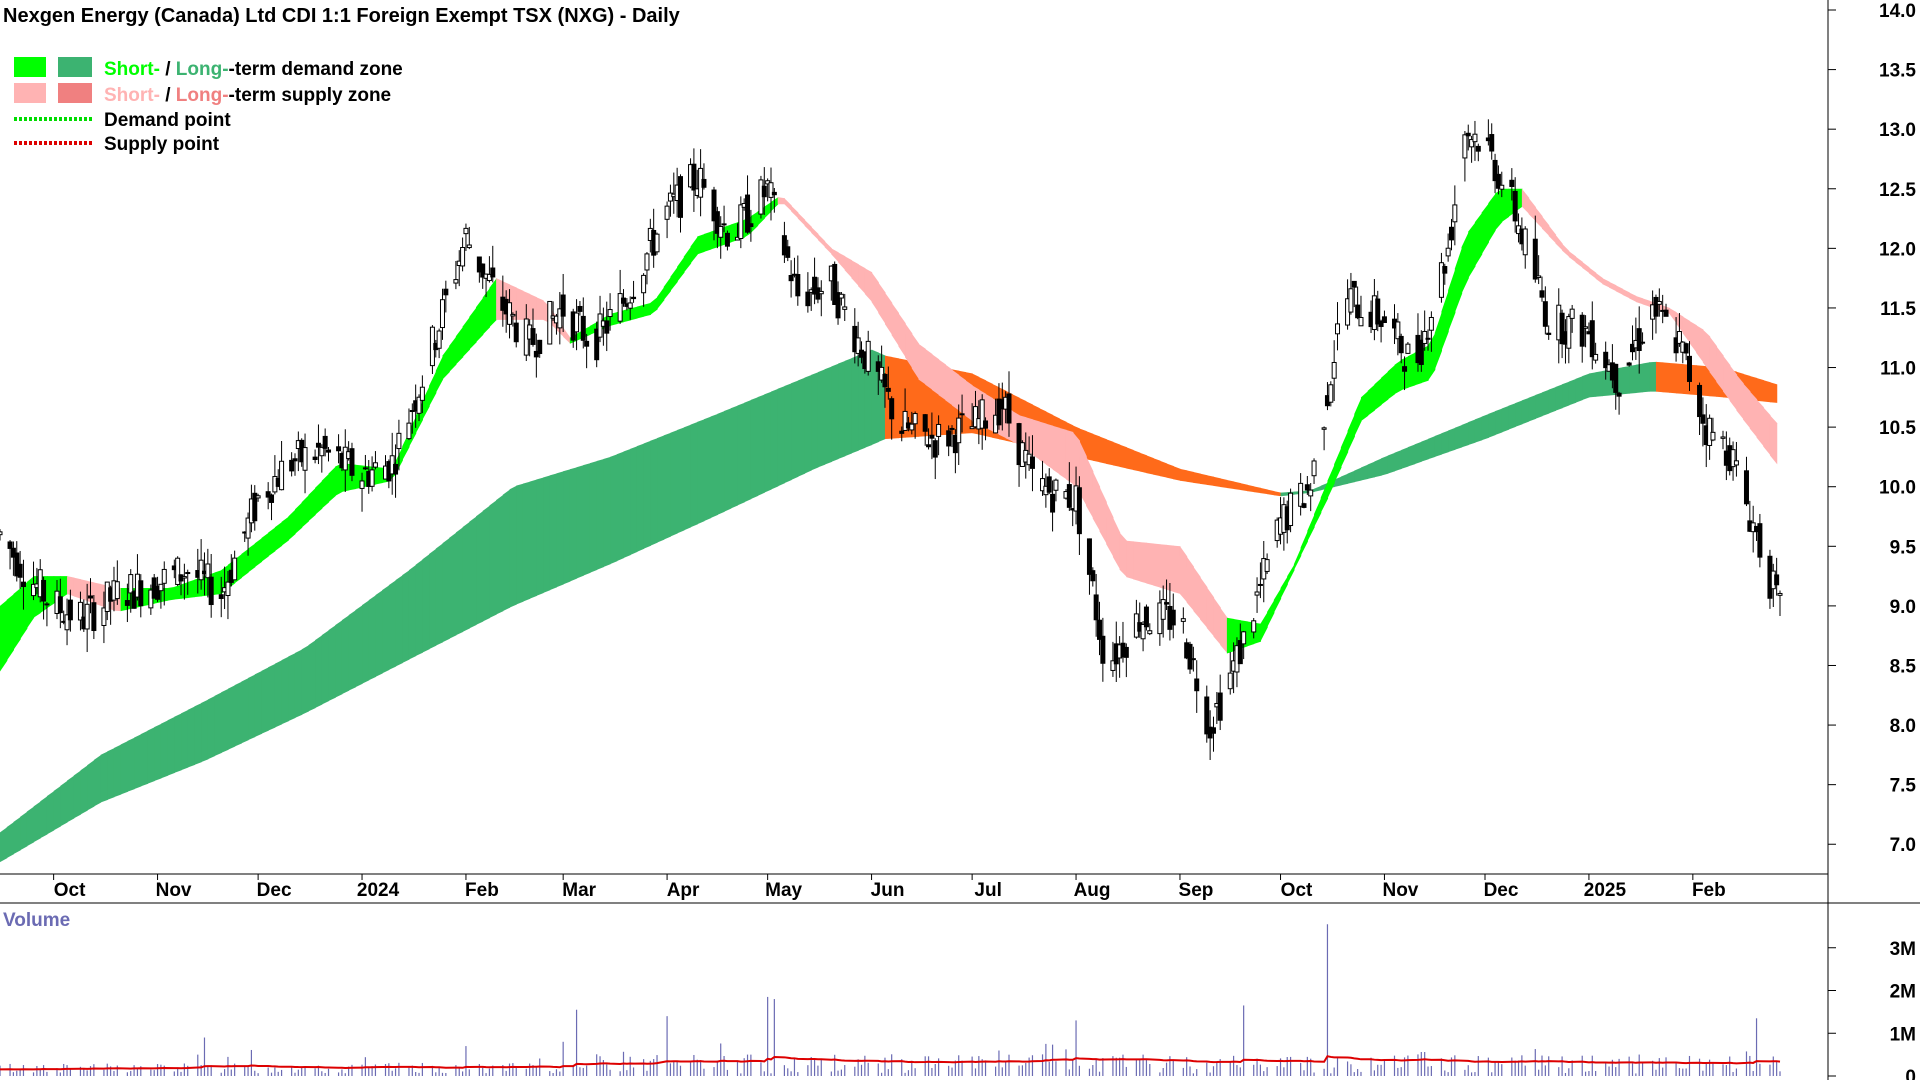 The width and height of the screenshot is (1920, 1080). What do you see at coordinates (1897, 488) in the screenshot?
I see `price-tick-label: 10.0` at bounding box center [1897, 488].